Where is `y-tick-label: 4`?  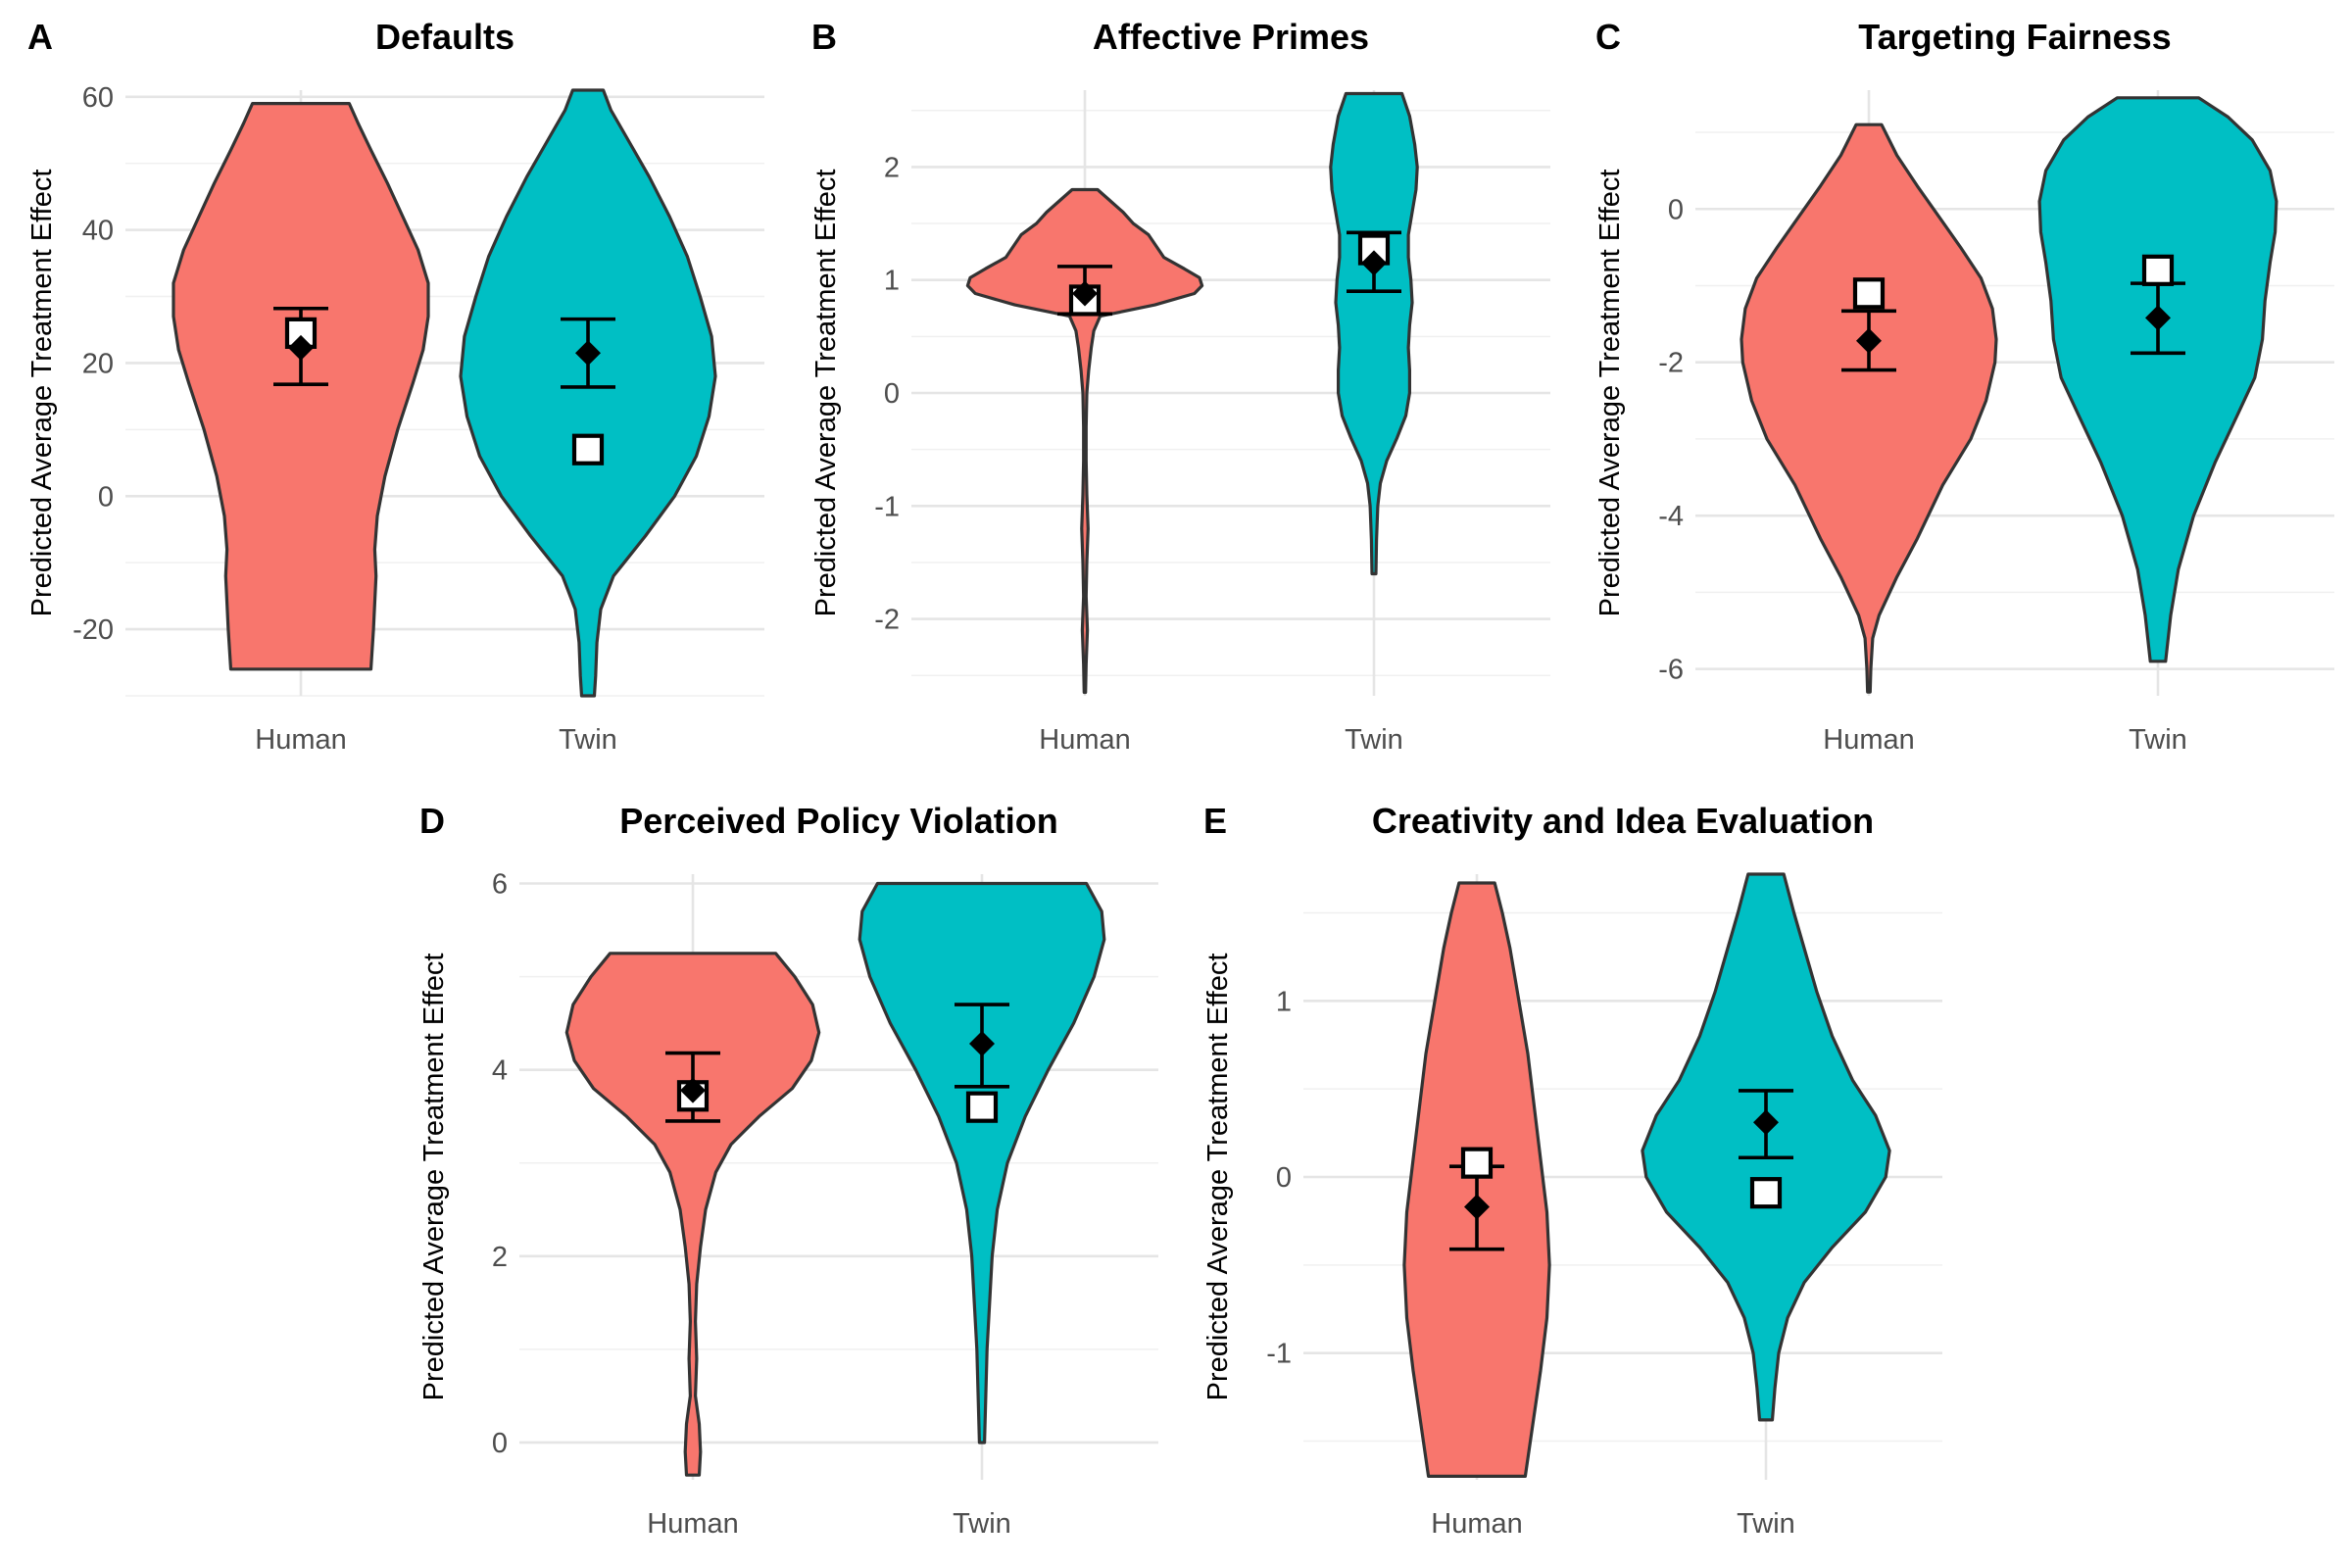
y-tick-label: 4 is located at coordinates (500, 1071).